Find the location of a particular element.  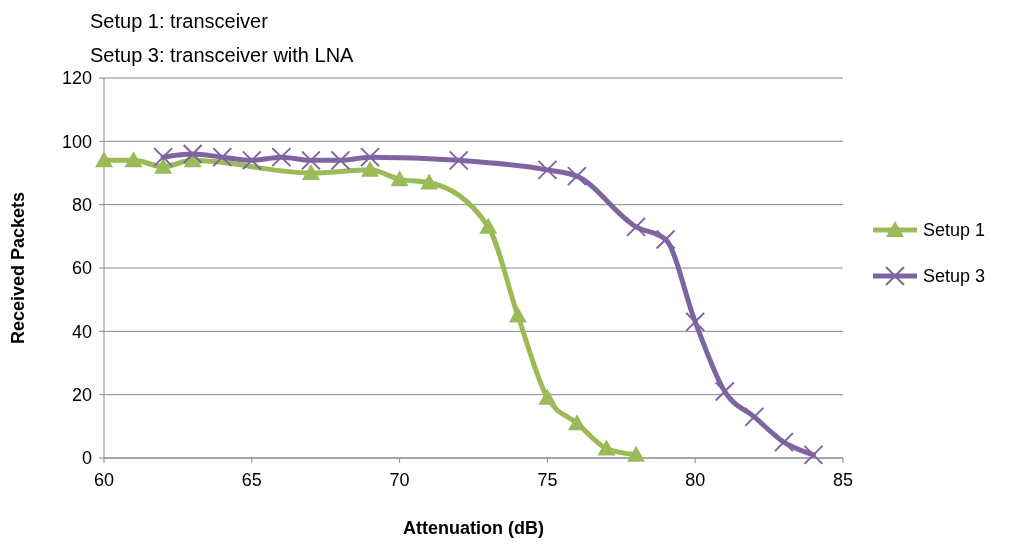

legend-label: Setup 1 is located at coordinates (954, 230).